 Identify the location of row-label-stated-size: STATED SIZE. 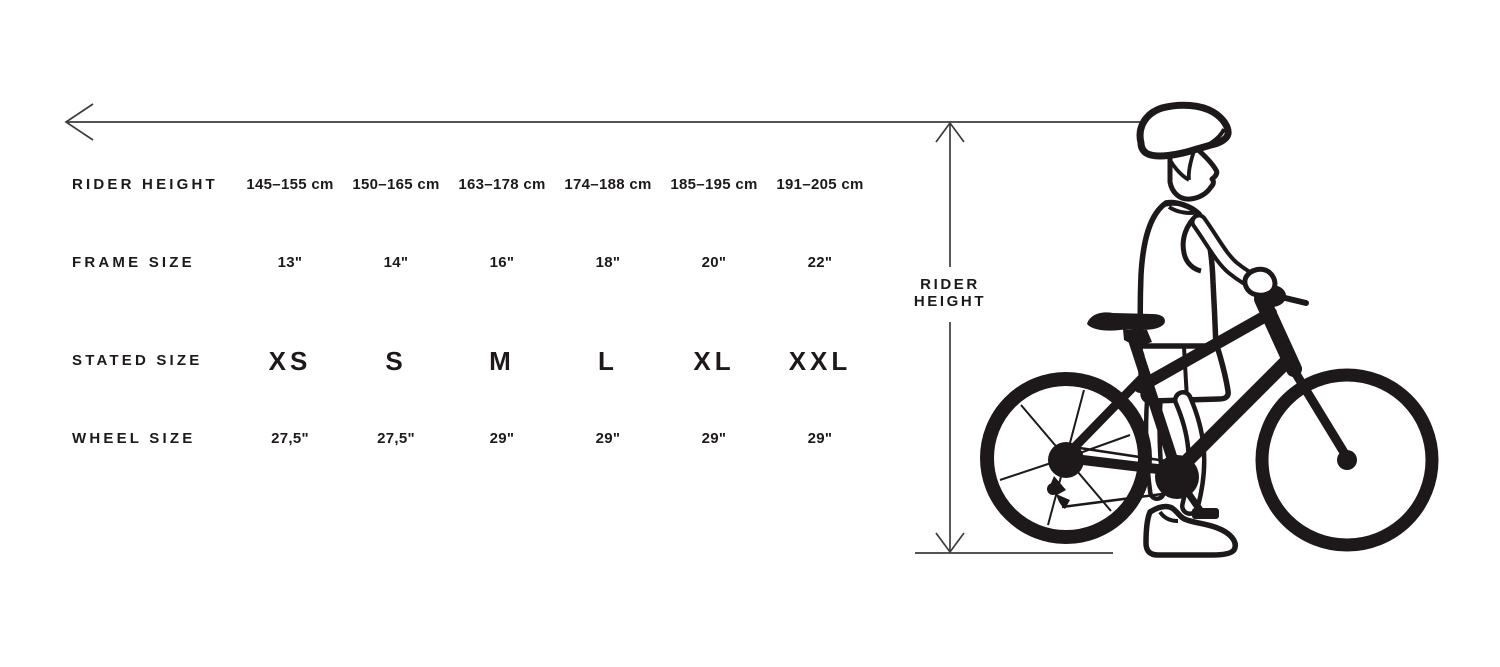
(137, 360).